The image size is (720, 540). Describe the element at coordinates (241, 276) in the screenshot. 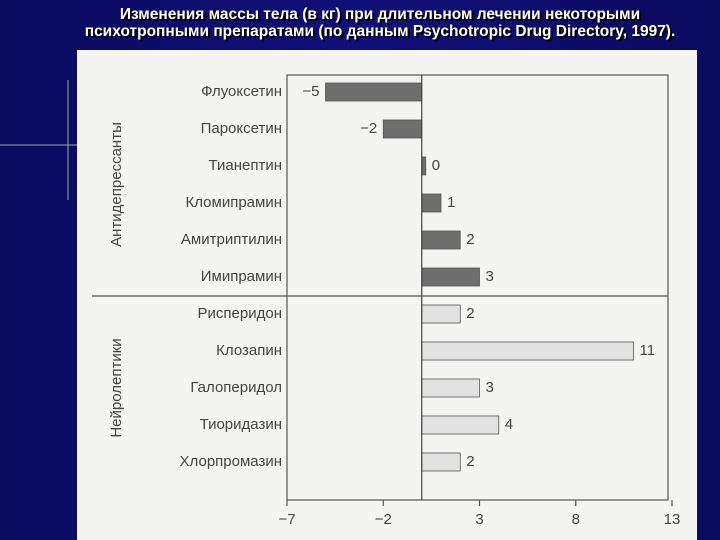

I see `category-label: Имипрамин` at that location.